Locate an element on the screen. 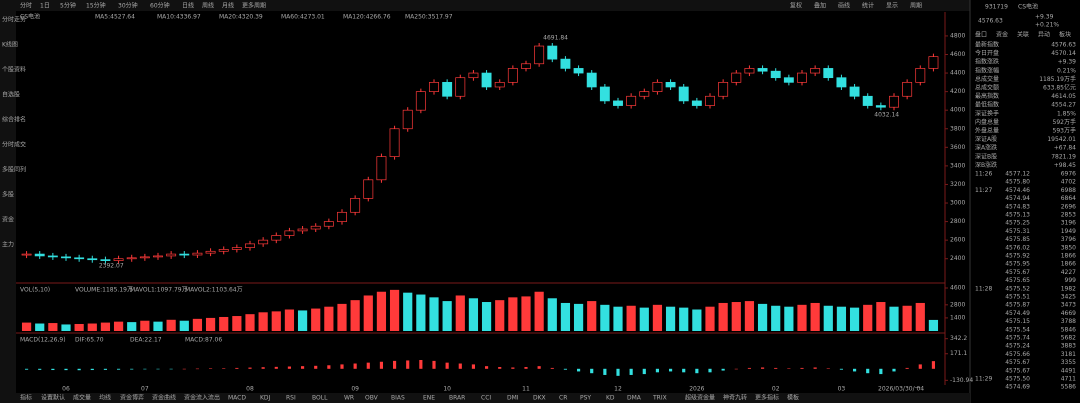 Image resolution: width=1080 pixels, height=403 pixels. quote-tab: 关联 is located at coordinates (1023, 35).